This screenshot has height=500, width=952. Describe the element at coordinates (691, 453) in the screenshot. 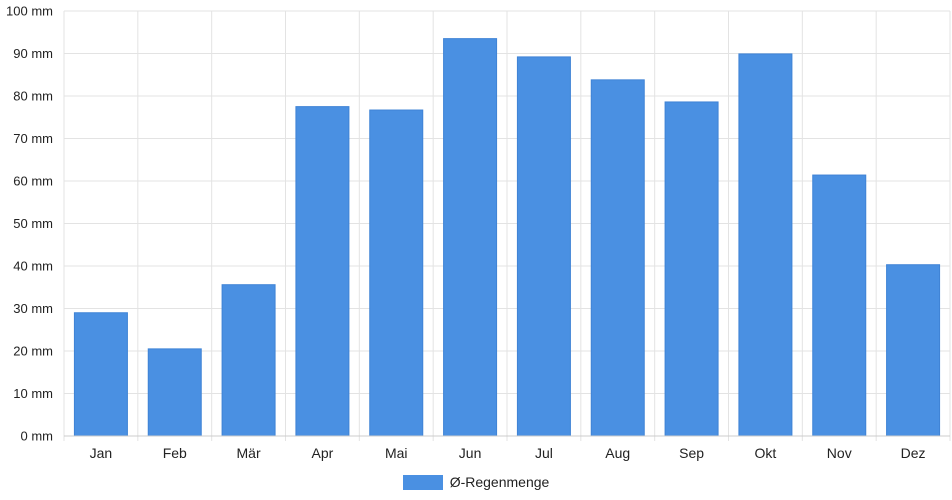

I see `x-tick-label: Sep` at that location.